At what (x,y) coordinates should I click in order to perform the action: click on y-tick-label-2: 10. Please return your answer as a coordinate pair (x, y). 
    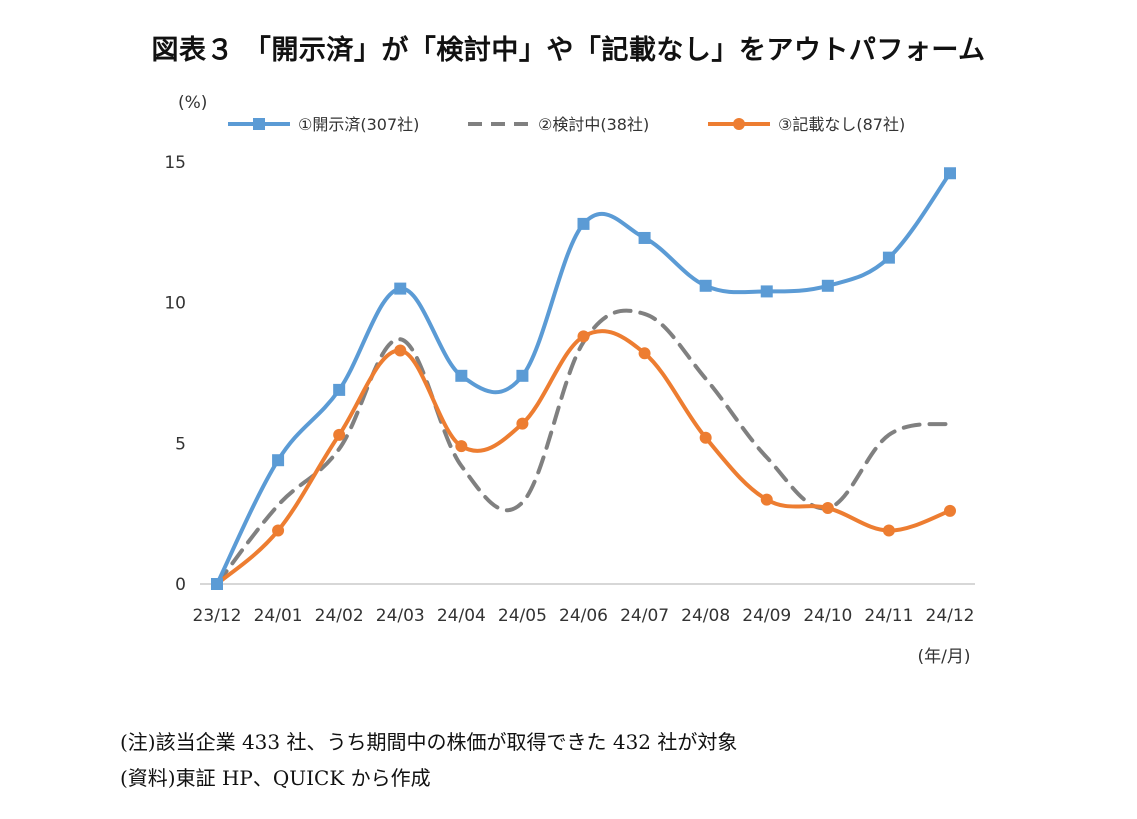
    Looking at the image, I should click on (175, 304).